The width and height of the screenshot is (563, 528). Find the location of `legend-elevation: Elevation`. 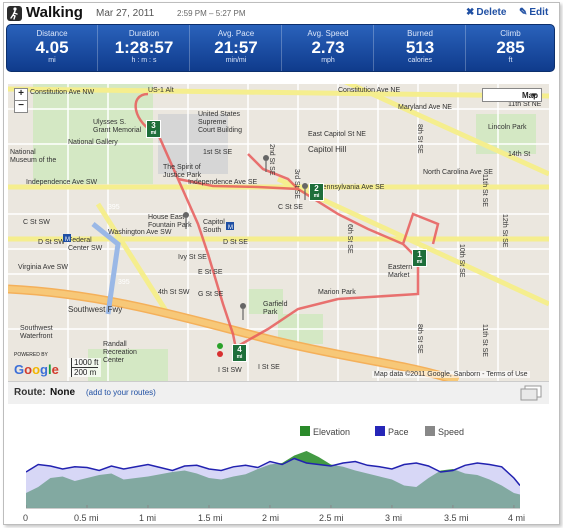

legend-elevation: Elevation is located at coordinates (325, 431).